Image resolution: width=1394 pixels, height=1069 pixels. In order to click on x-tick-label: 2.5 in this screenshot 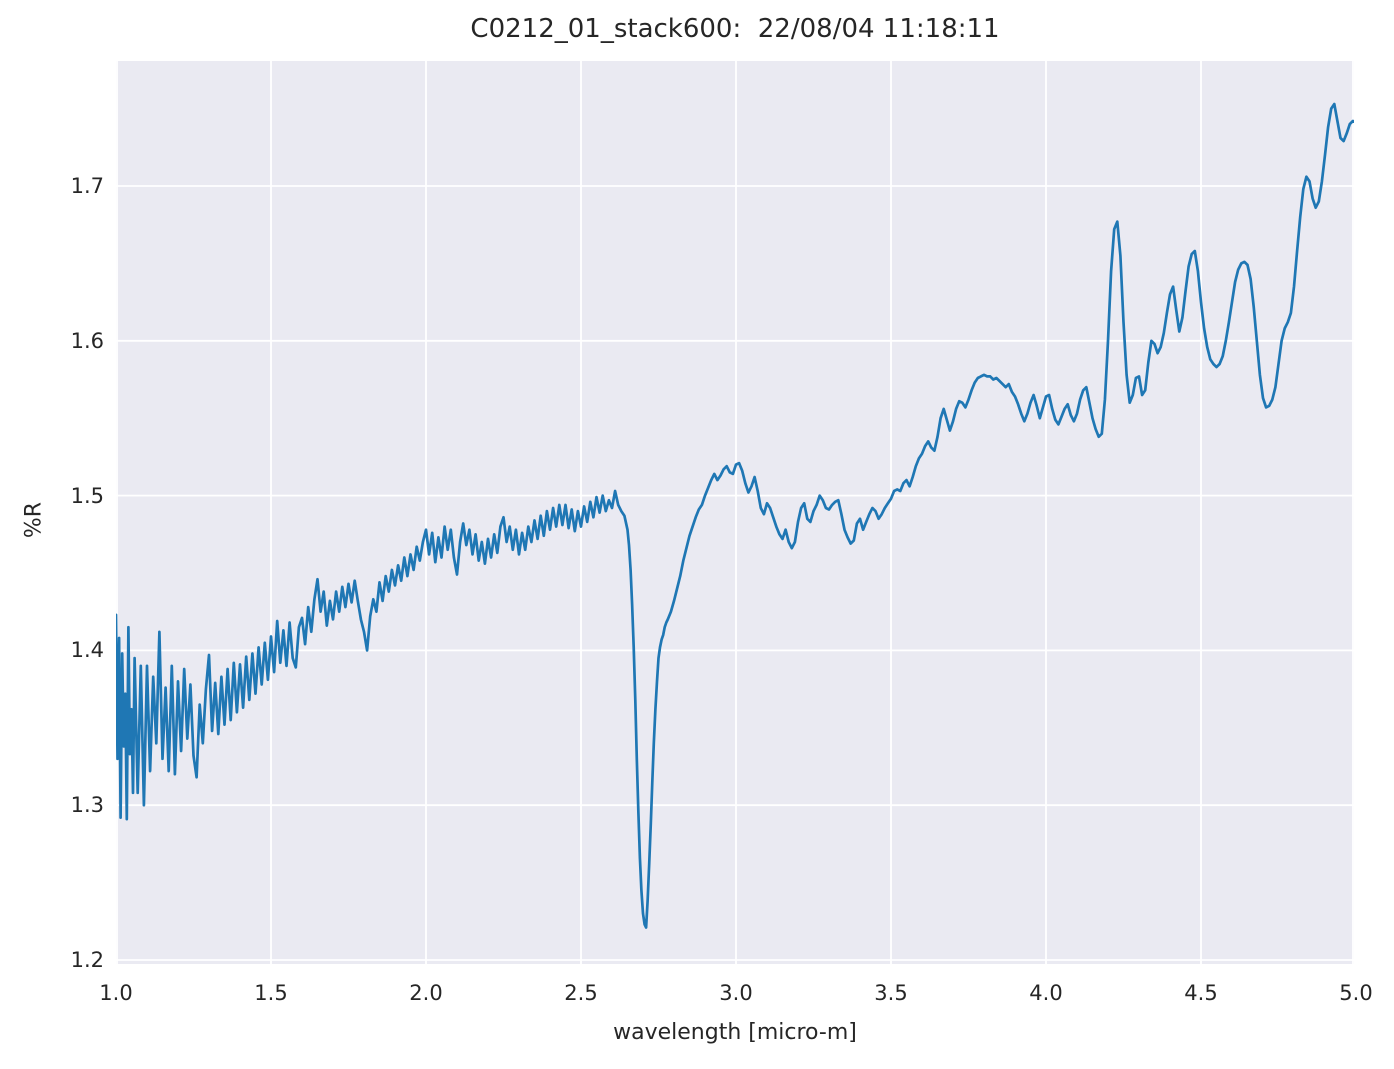, I will do `click(581, 993)`.